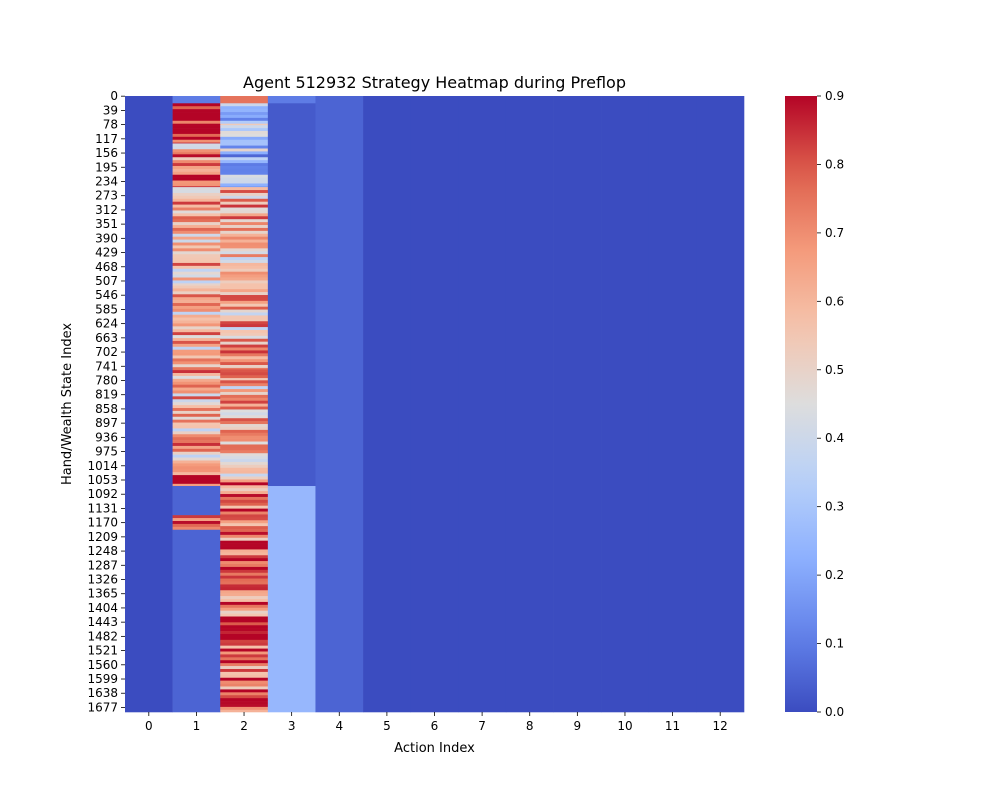 The height and width of the screenshot is (800, 1000). What do you see at coordinates (834, 438) in the screenshot?
I see `colorbar-tick-label: 0.4` at bounding box center [834, 438].